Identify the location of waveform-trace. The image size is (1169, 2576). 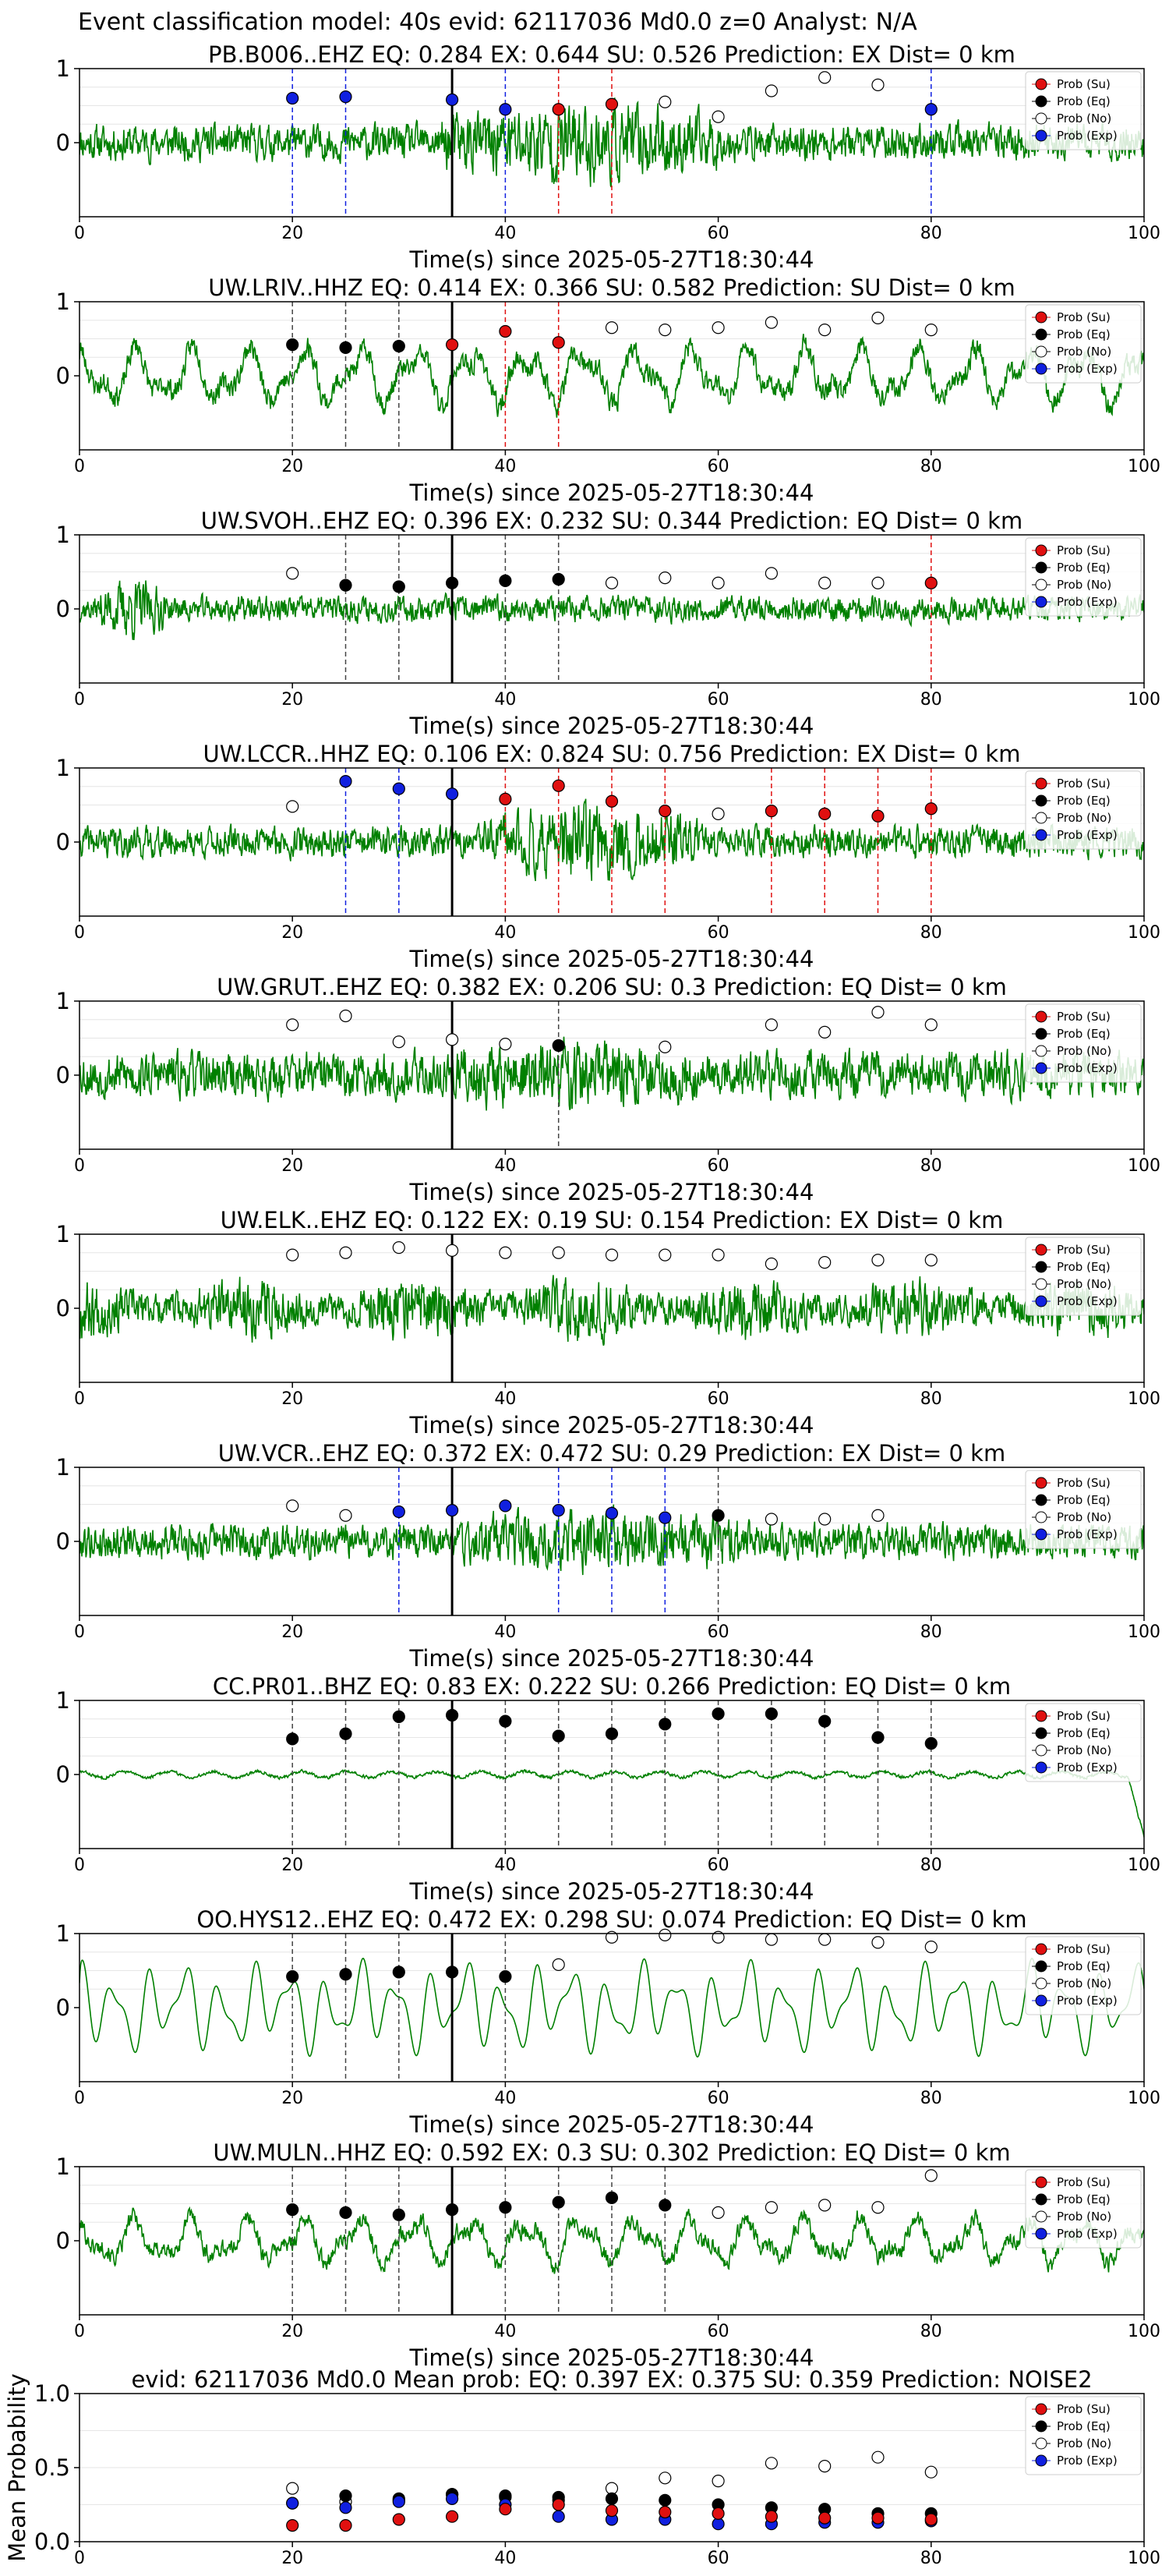
(612, 840).